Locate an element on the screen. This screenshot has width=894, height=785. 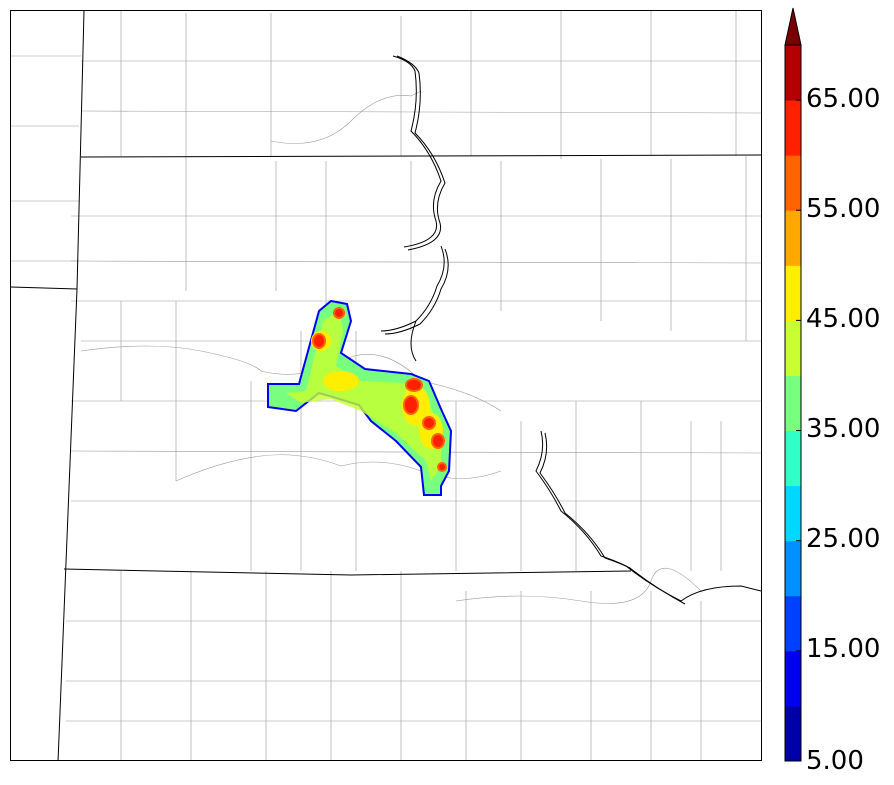
colorbar-border is located at coordinates (793, 403).